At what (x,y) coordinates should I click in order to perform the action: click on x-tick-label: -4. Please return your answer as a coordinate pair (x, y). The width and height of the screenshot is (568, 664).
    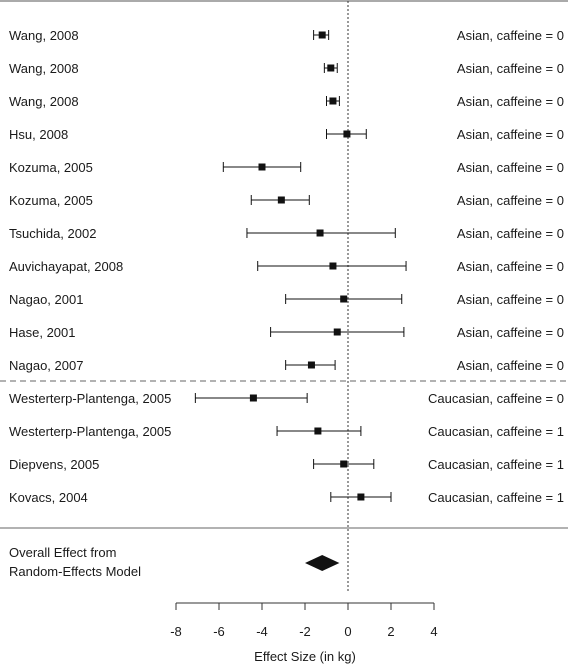
    Looking at the image, I should click on (262, 631).